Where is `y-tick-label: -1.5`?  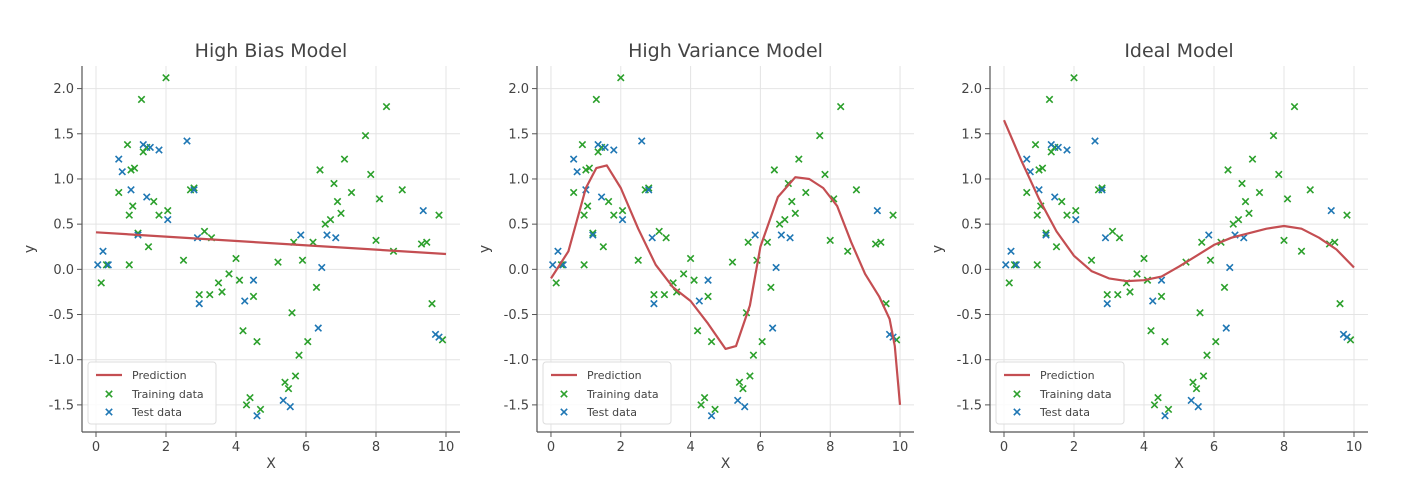
y-tick-label: -1.5 is located at coordinates (61, 405).